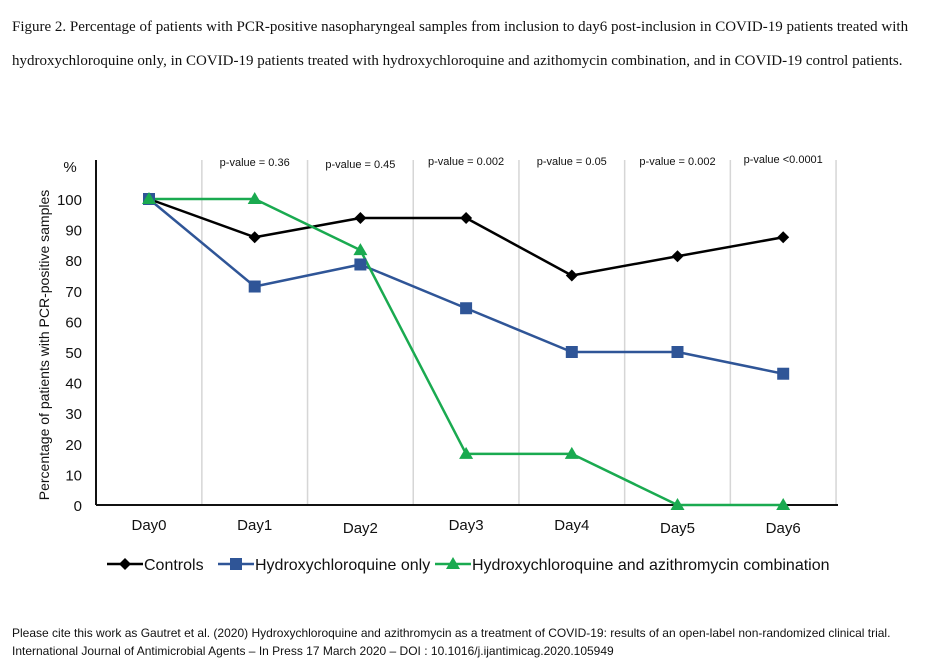  I want to click on y-unit-label: %, so click(69, 167).